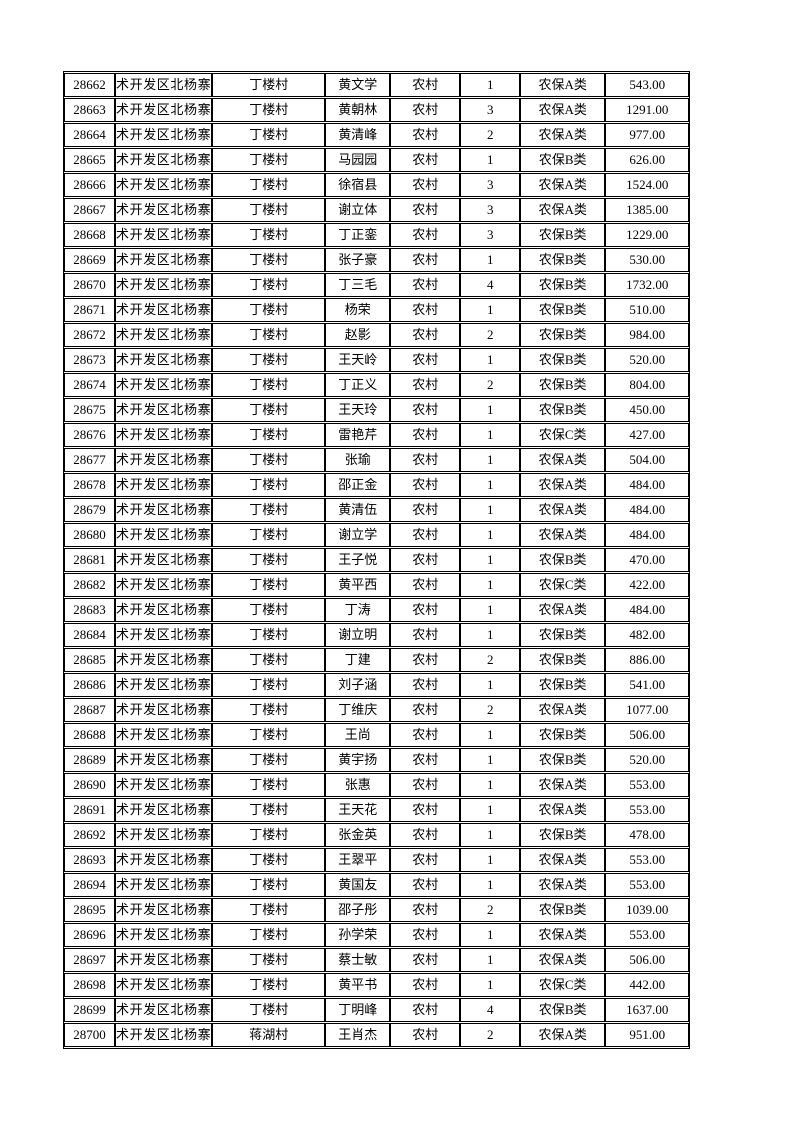  I want to click on cell-person-name: 王翠平, so click(358, 860).